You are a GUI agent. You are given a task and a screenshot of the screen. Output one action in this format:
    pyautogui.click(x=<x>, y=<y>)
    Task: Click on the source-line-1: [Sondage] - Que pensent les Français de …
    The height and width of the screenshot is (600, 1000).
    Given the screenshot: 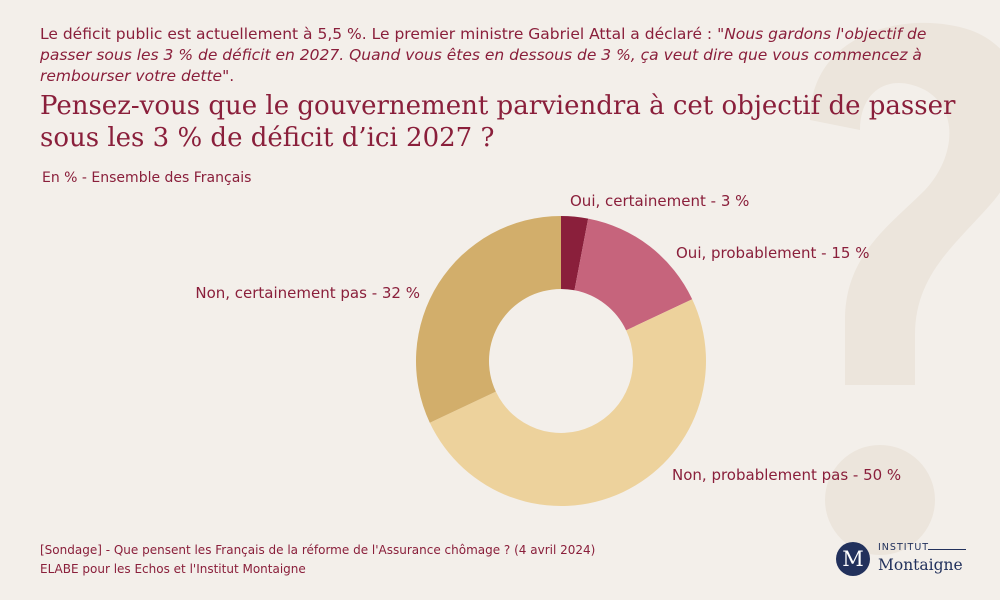 What is the action you would take?
    pyautogui.click(x=318, y=550)
    